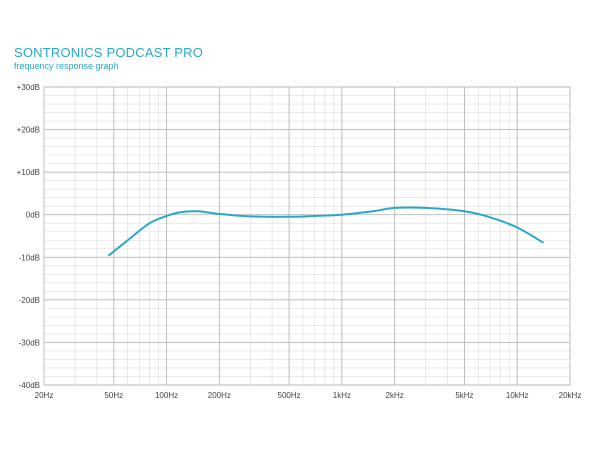  What do you see at coordinates (28, 87) in the screenshot?
I see `y-tick-label: +30dB` at bounding box center [28, 87].